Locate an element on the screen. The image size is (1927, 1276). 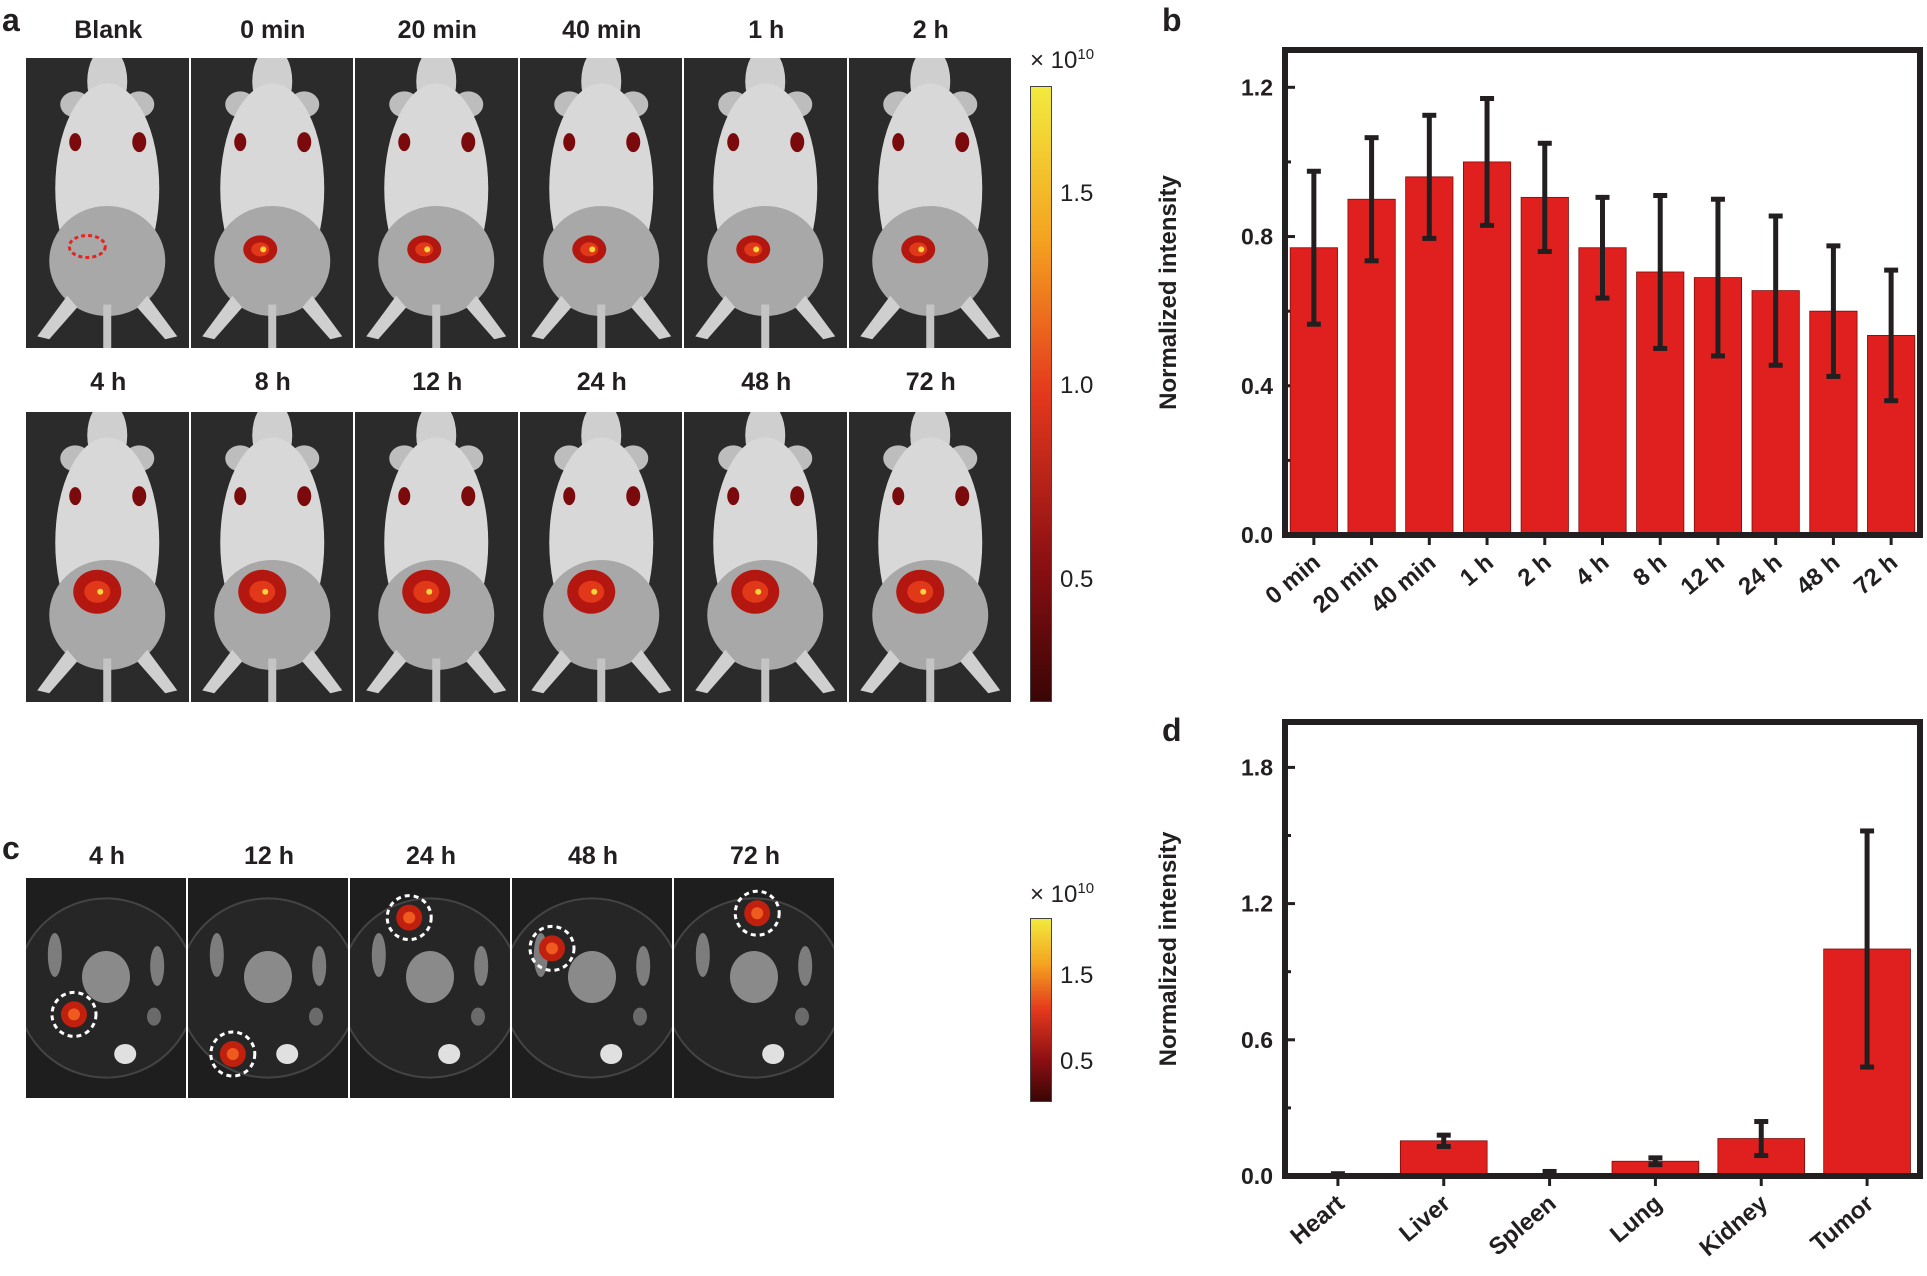
x-tick-label: 40 min is located at coordinates (1404, 584).